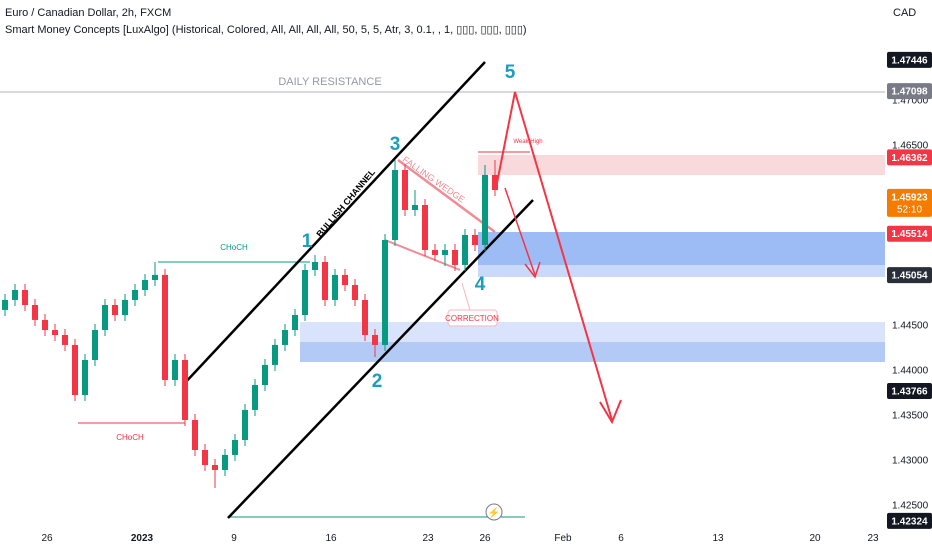 The height and width of the screenshot is (550, 932). Describe the element at coordinates (345, 203) in the screenshot. I see `annotation: BULLISH CHANNEL` at that location.